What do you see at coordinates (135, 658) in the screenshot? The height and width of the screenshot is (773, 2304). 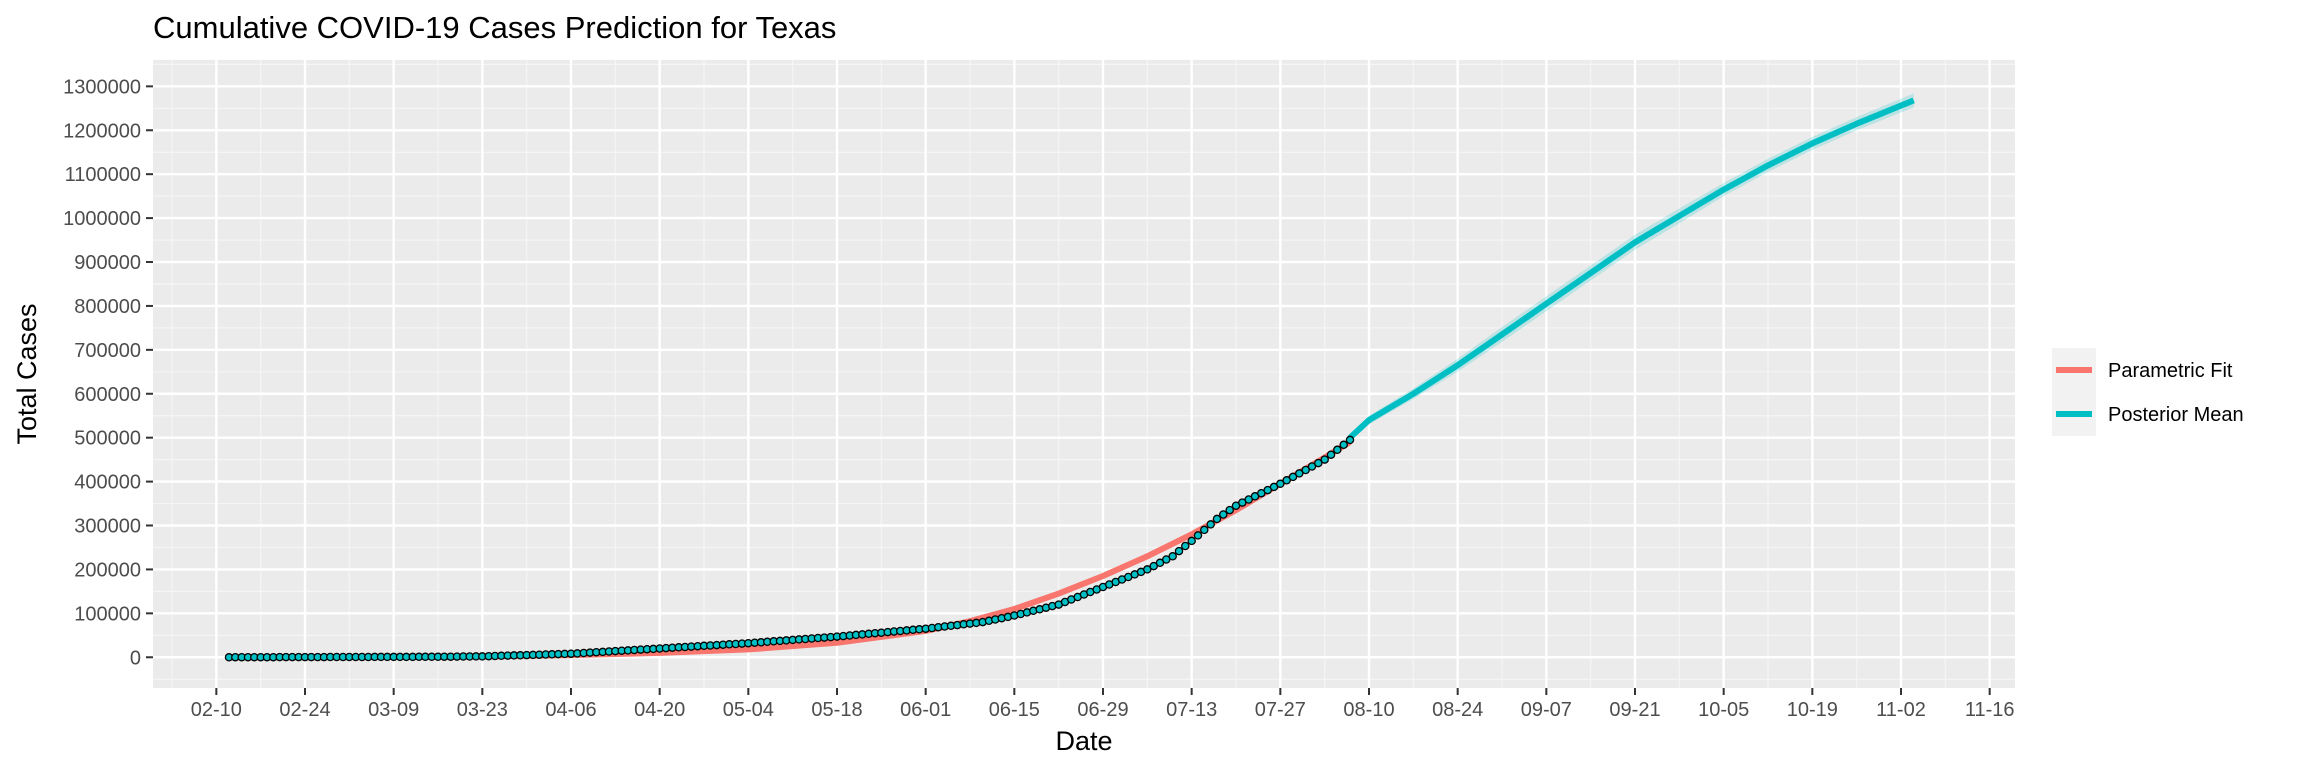 I see `y-tick-label: 0` at bounding box center [135, 658].